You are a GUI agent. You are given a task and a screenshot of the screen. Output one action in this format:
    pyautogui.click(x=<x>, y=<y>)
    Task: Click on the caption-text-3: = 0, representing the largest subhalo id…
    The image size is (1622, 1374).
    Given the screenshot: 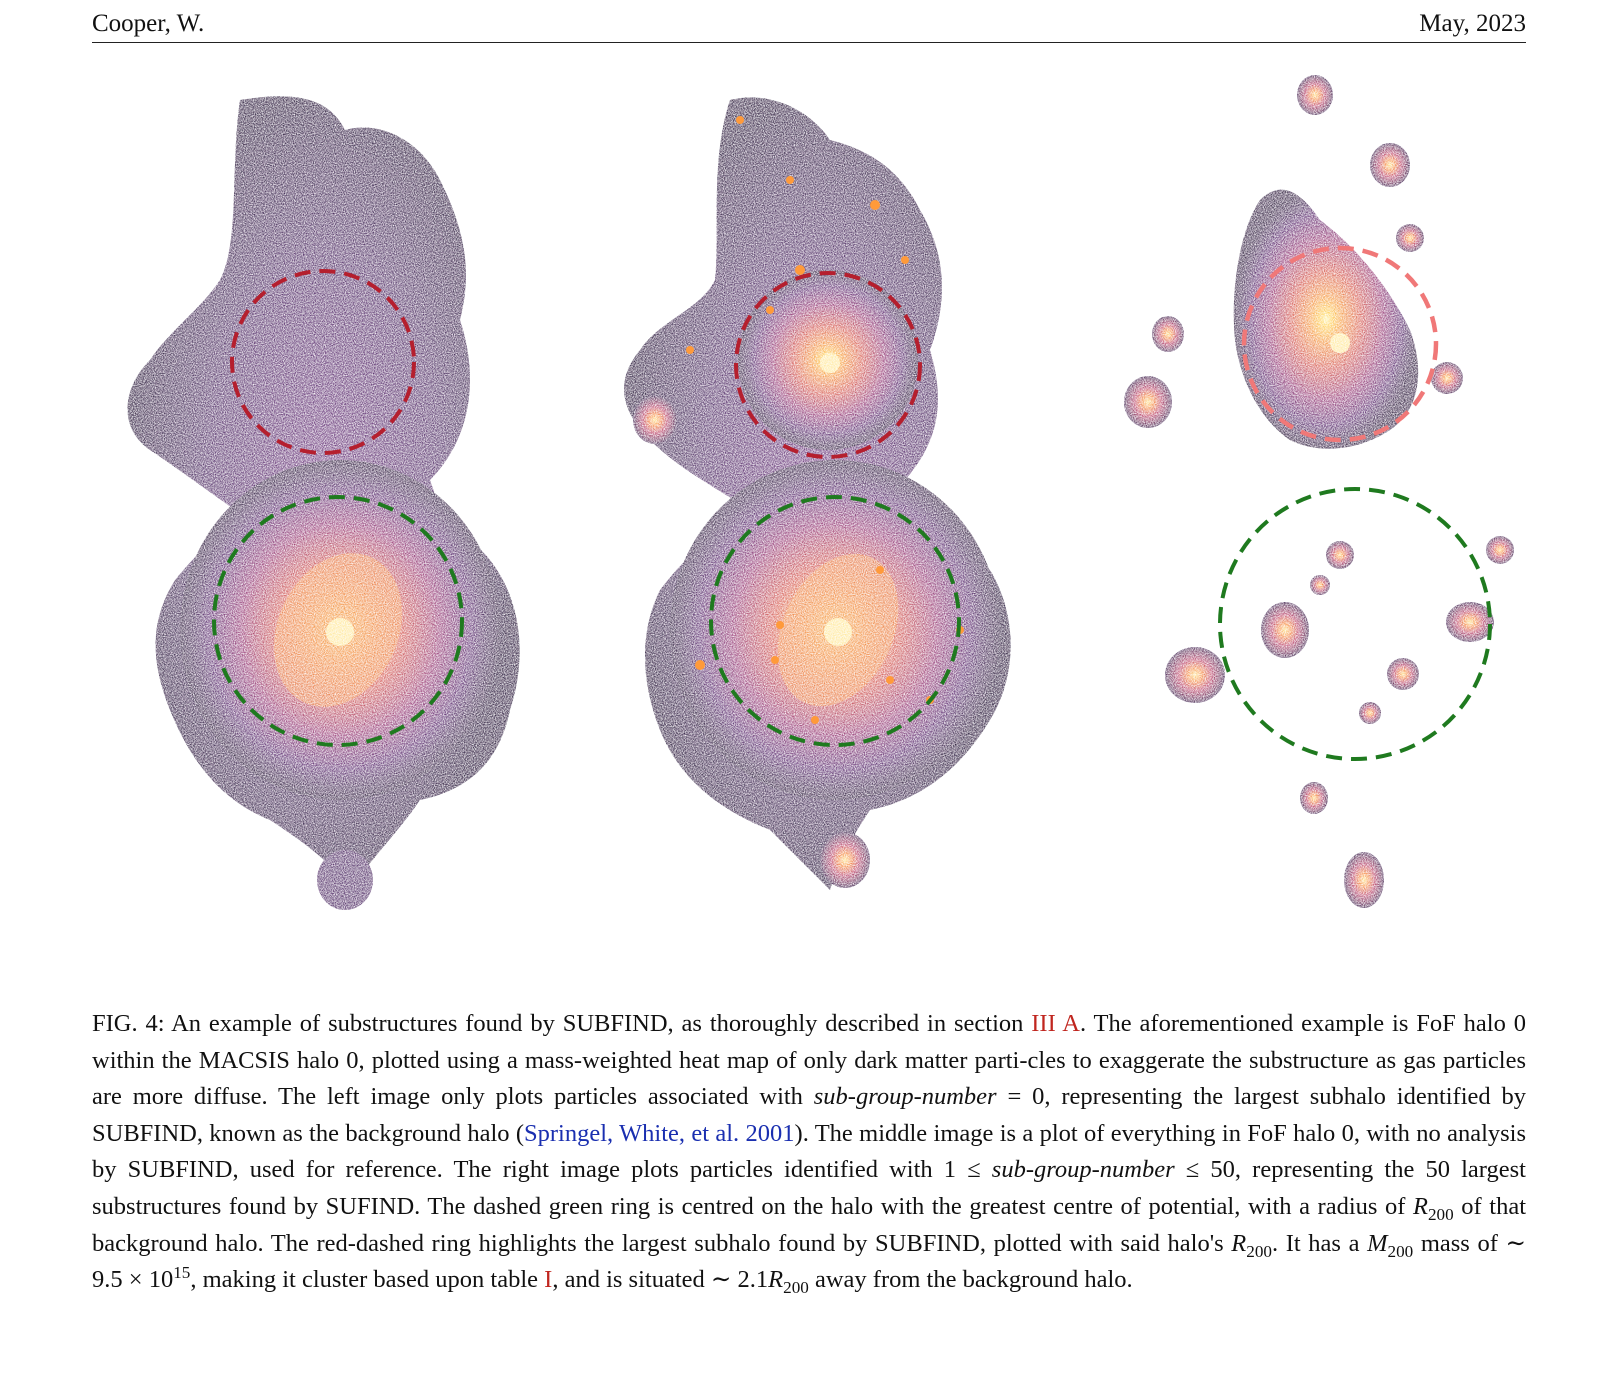 What is the action you would take?
    pyautogui.click(x=809, y=1115)
    